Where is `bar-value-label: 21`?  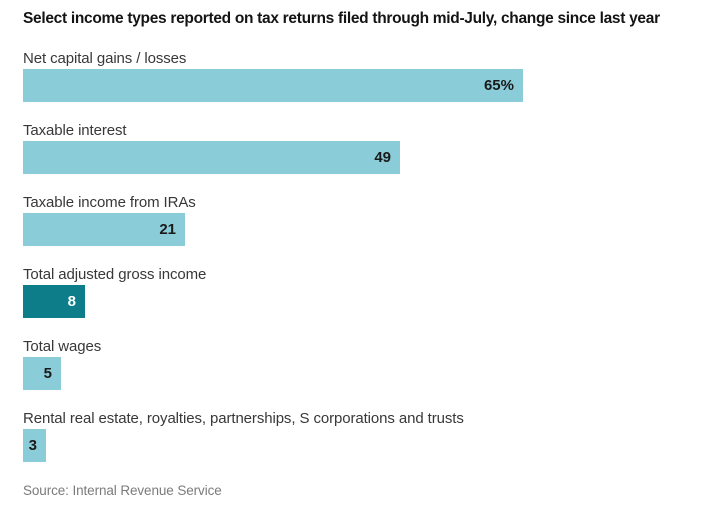 bar-value-label: 21 is located at coordinates (167, 229).